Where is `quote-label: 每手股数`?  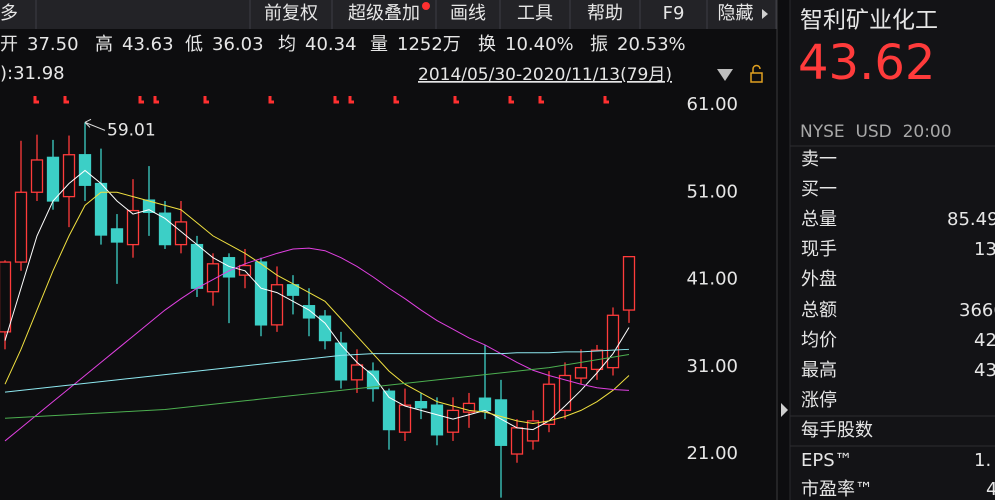 quote-label: 每手股数 is located at coordinates (837, 430).